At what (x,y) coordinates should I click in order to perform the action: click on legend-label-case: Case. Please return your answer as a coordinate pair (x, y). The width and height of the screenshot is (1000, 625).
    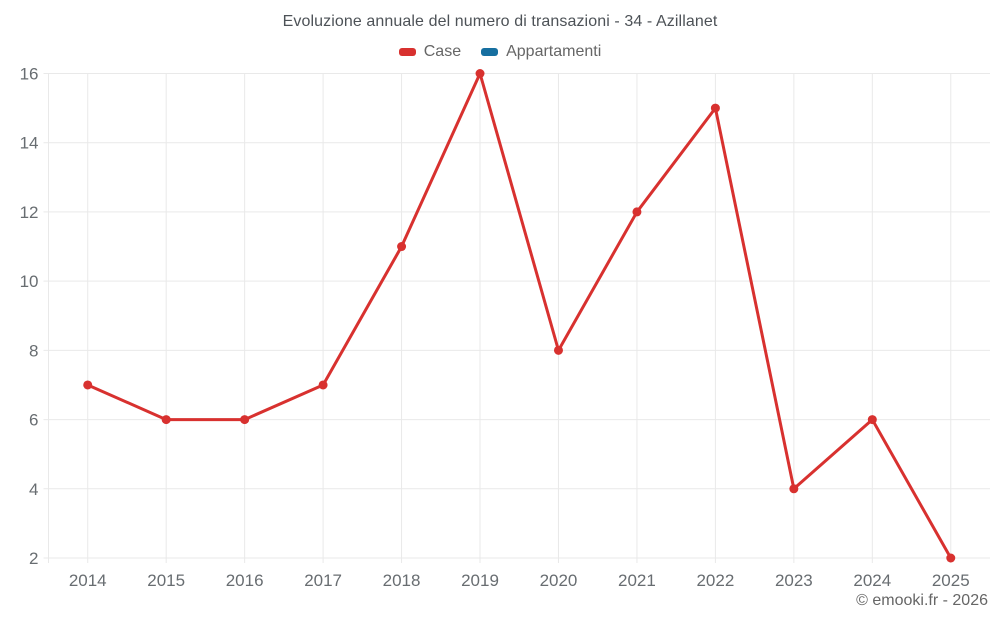
    Looking at the image, I should click on (442, 51).